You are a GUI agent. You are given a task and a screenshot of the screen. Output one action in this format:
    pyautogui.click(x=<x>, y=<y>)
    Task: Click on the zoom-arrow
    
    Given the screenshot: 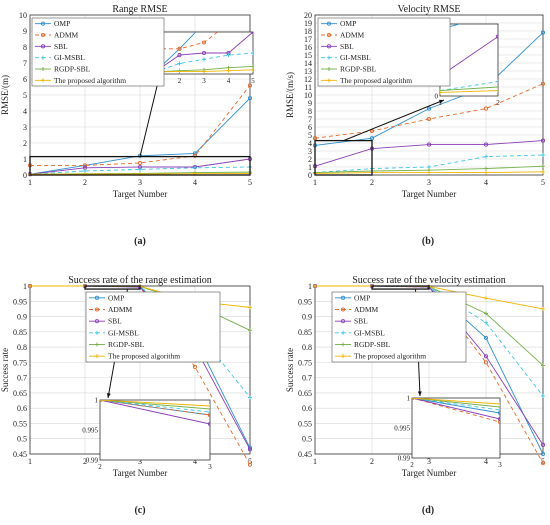 What is the action you would take?
    pyautogui.click(x=394, y=120)
    